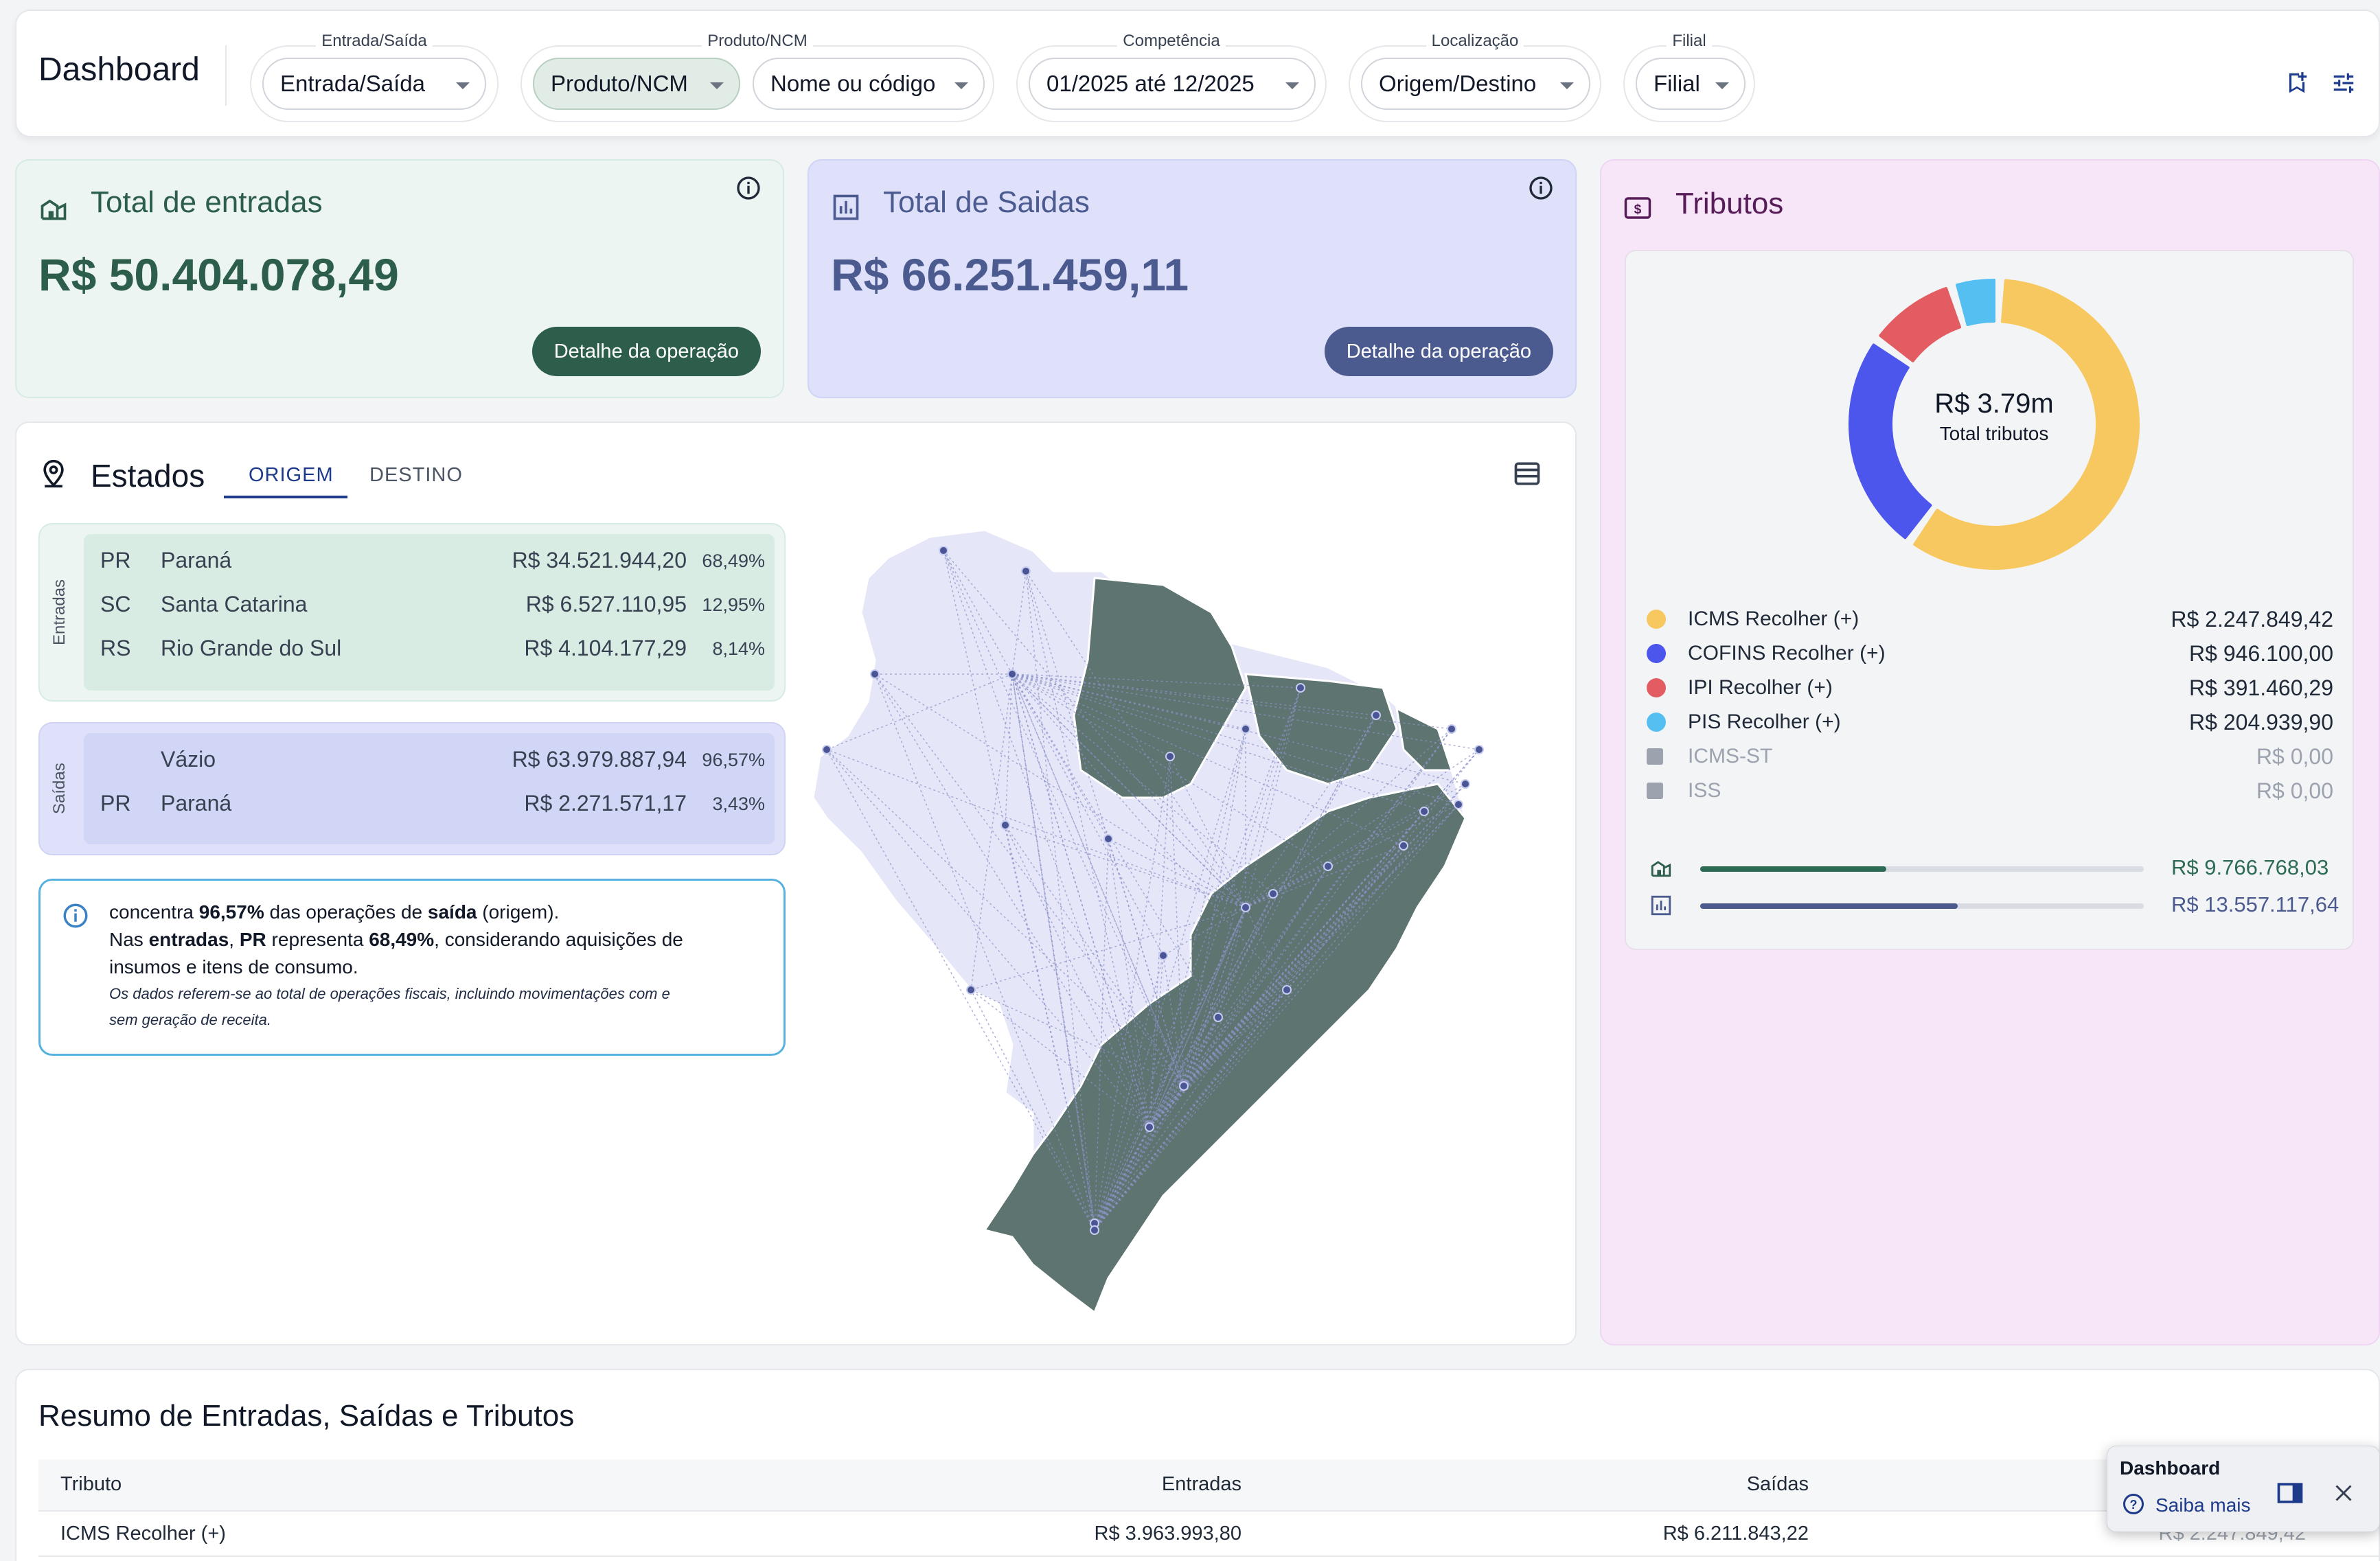  I want to click on table-view-icon, so click(1527, 474).